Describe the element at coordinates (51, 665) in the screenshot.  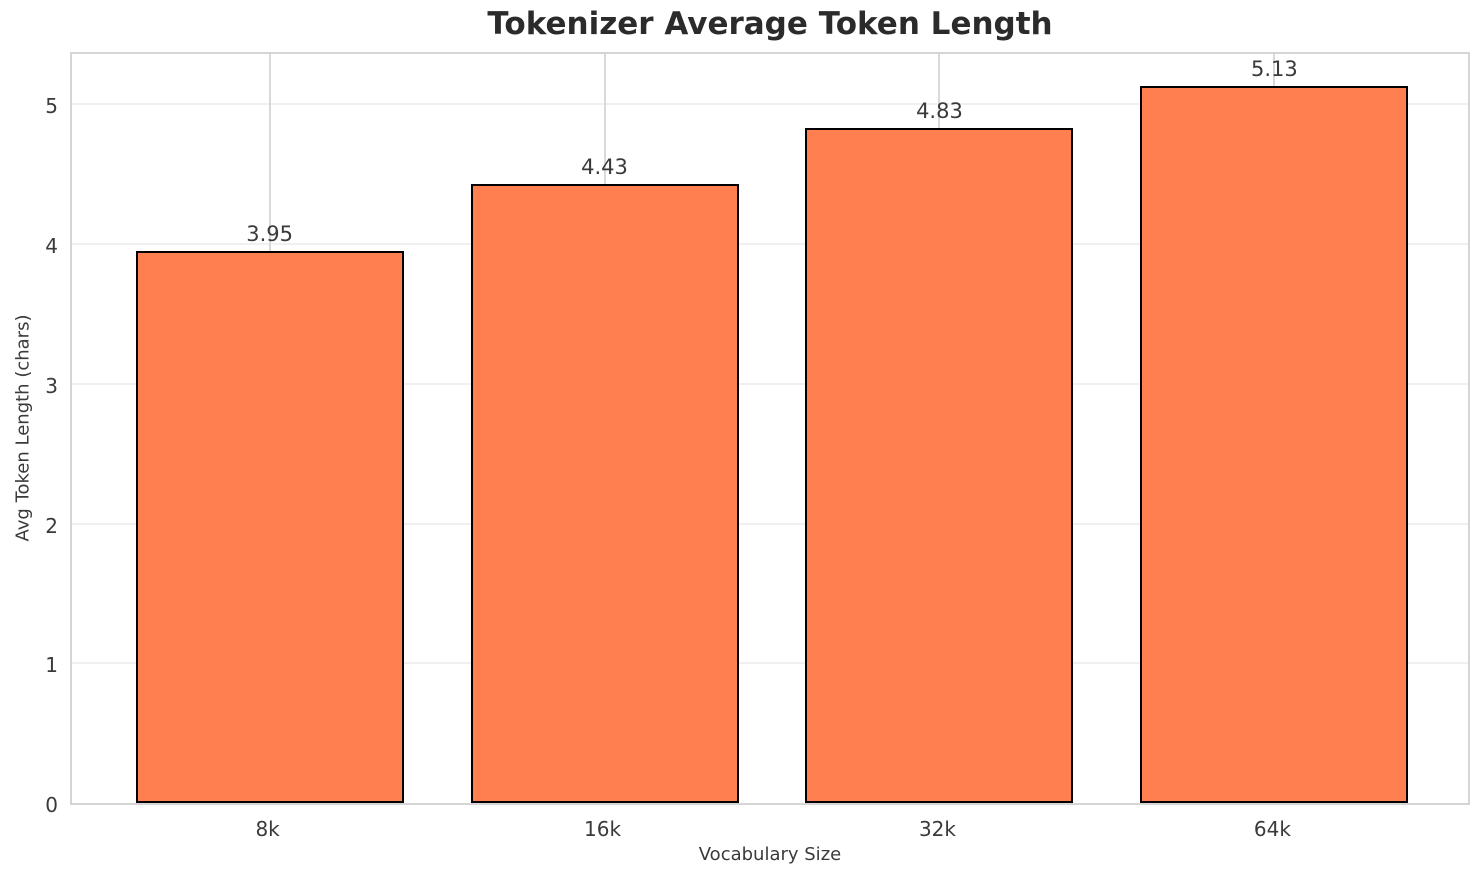
I see `y-tick-label: 1` at that location.